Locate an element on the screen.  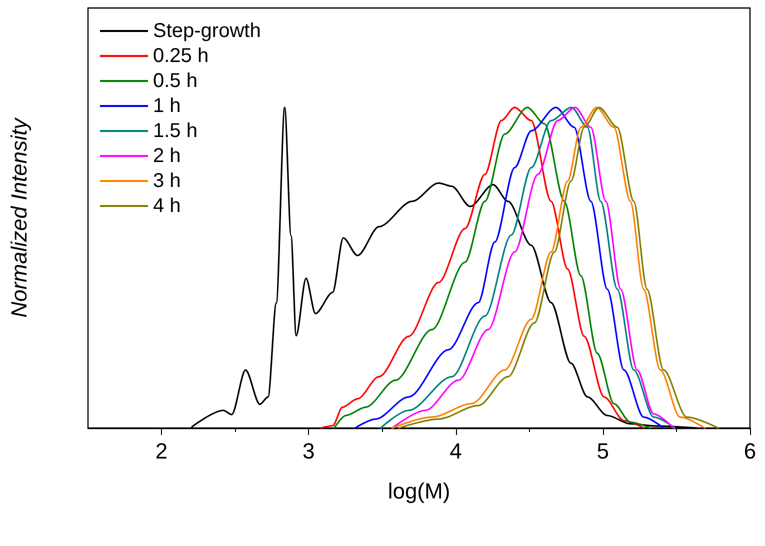
legend-label: 4 h is located at coordinates (167, 206).